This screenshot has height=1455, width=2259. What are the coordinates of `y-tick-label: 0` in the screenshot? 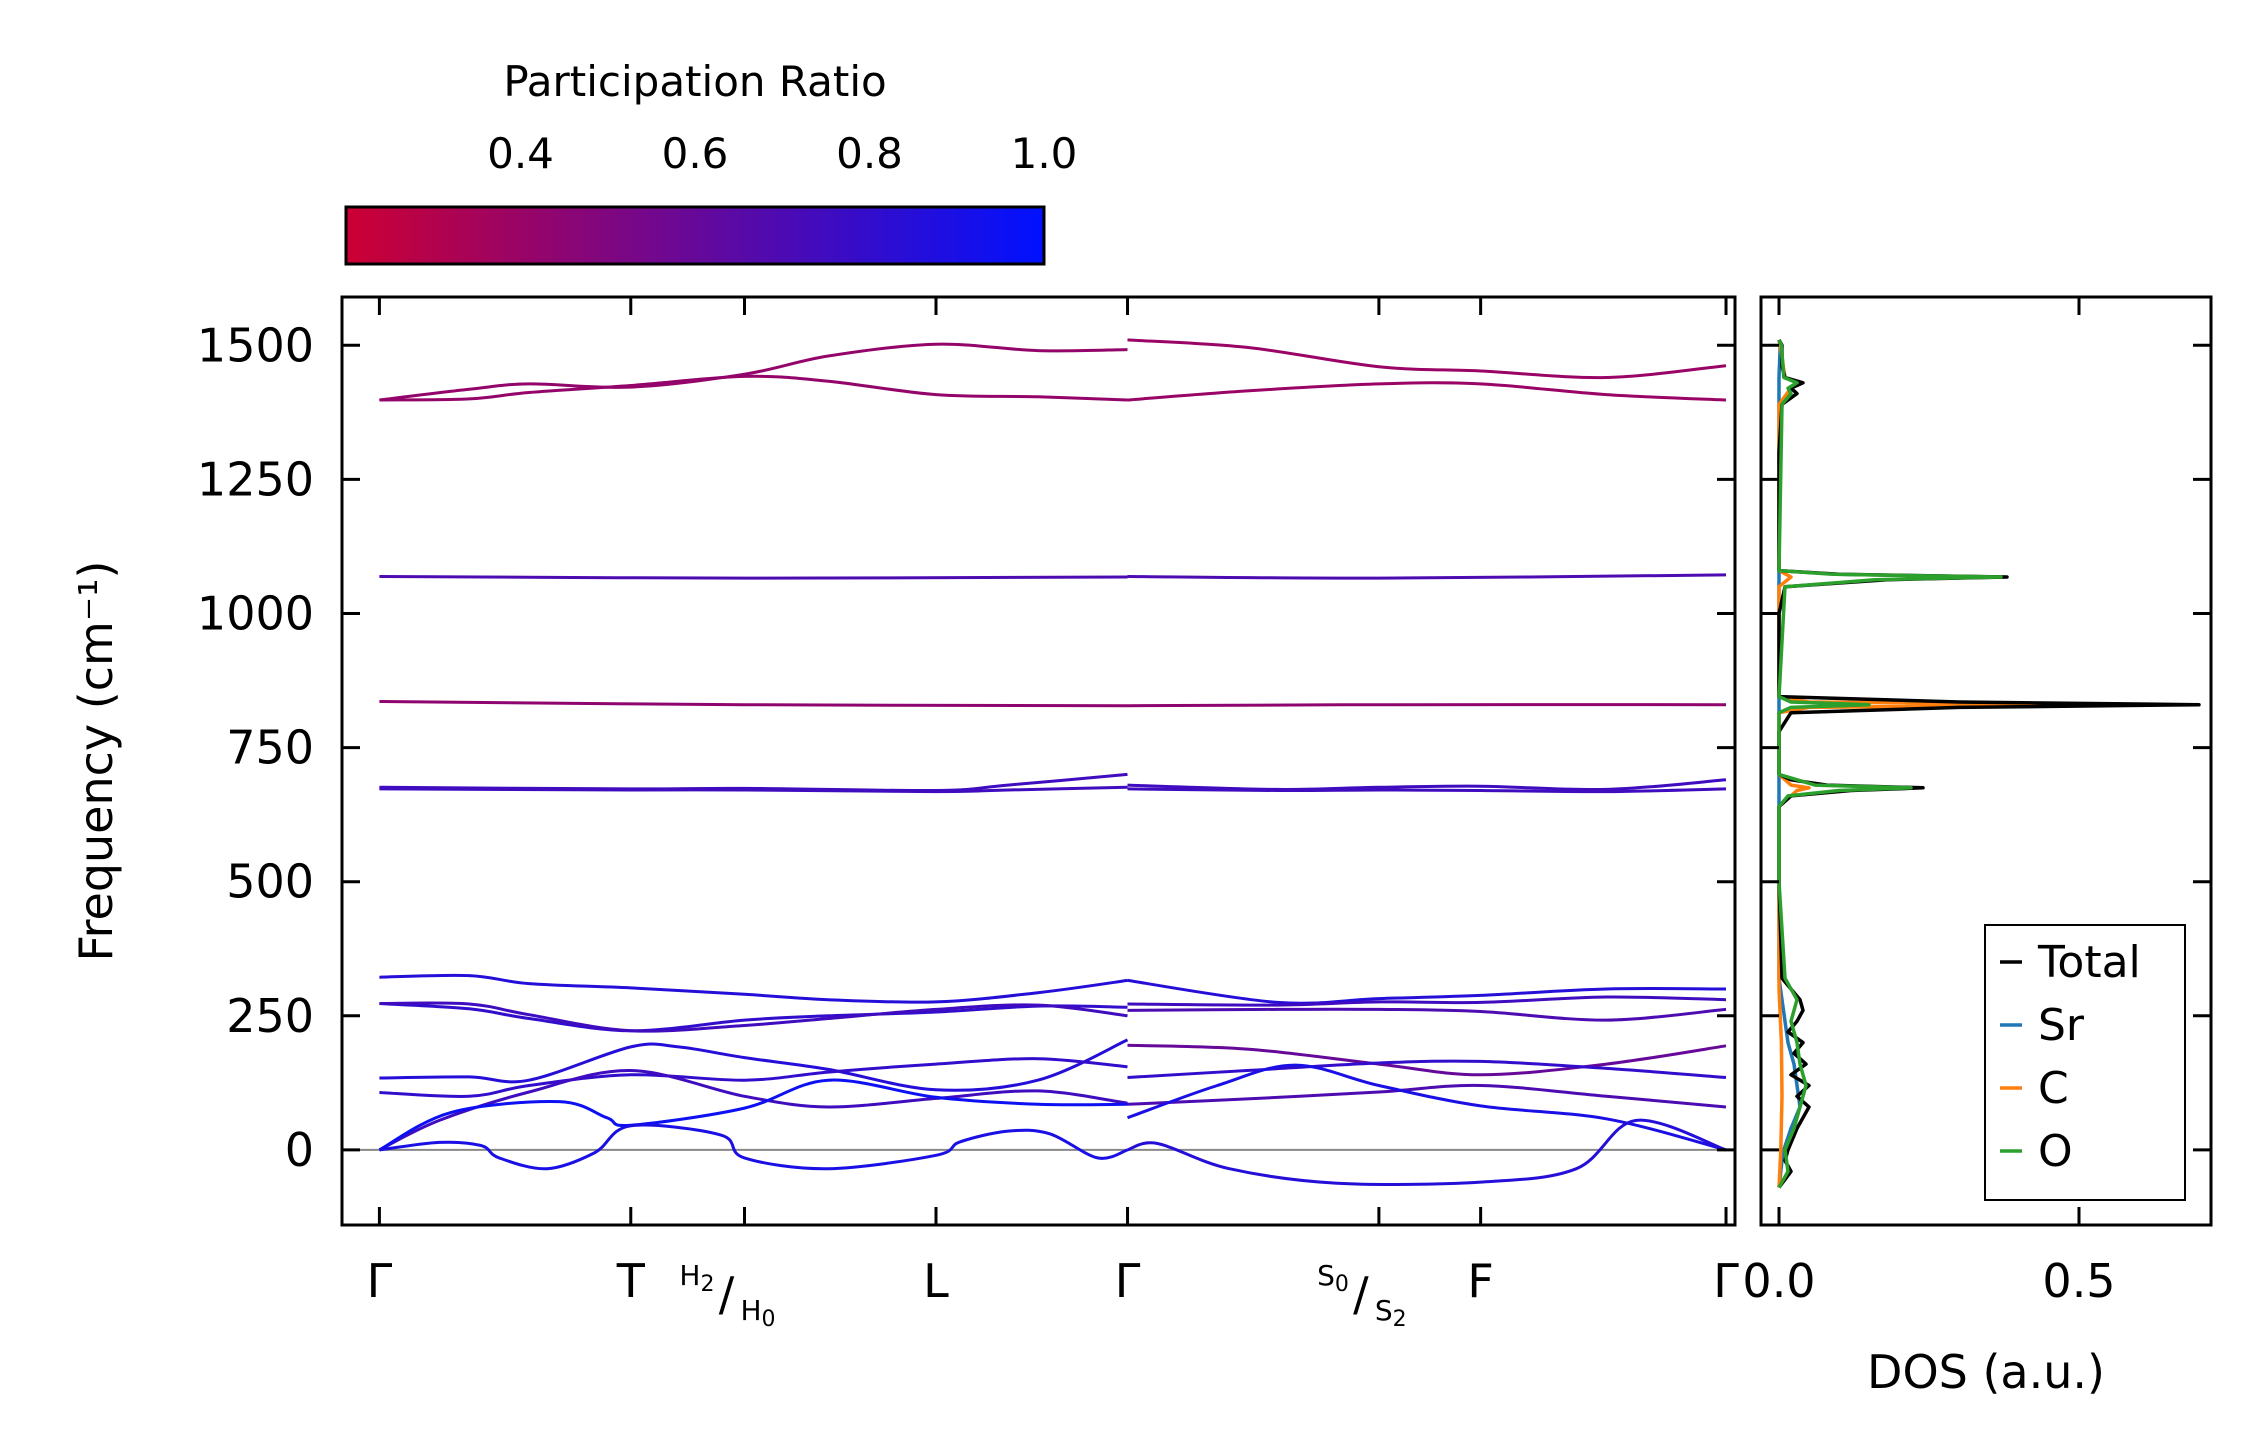 It's located at (299, 1150).